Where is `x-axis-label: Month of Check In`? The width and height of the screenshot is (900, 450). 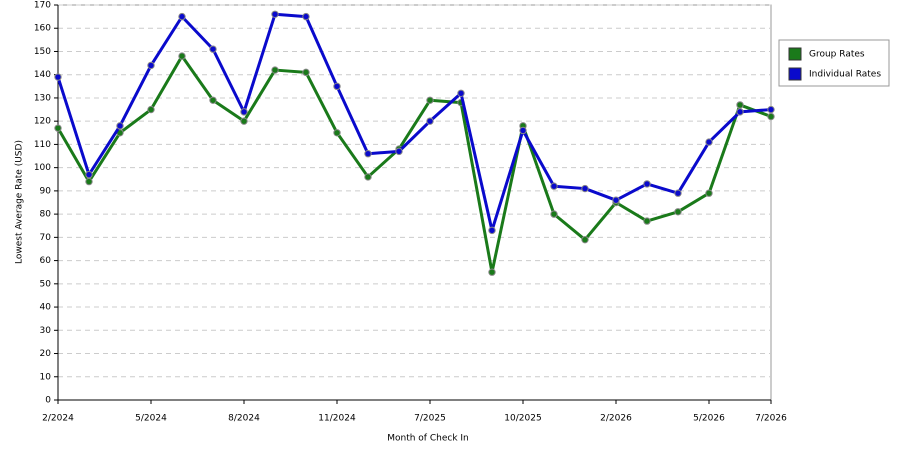
x-axis-label: Month of Check In is located at coordinates (428, 439).